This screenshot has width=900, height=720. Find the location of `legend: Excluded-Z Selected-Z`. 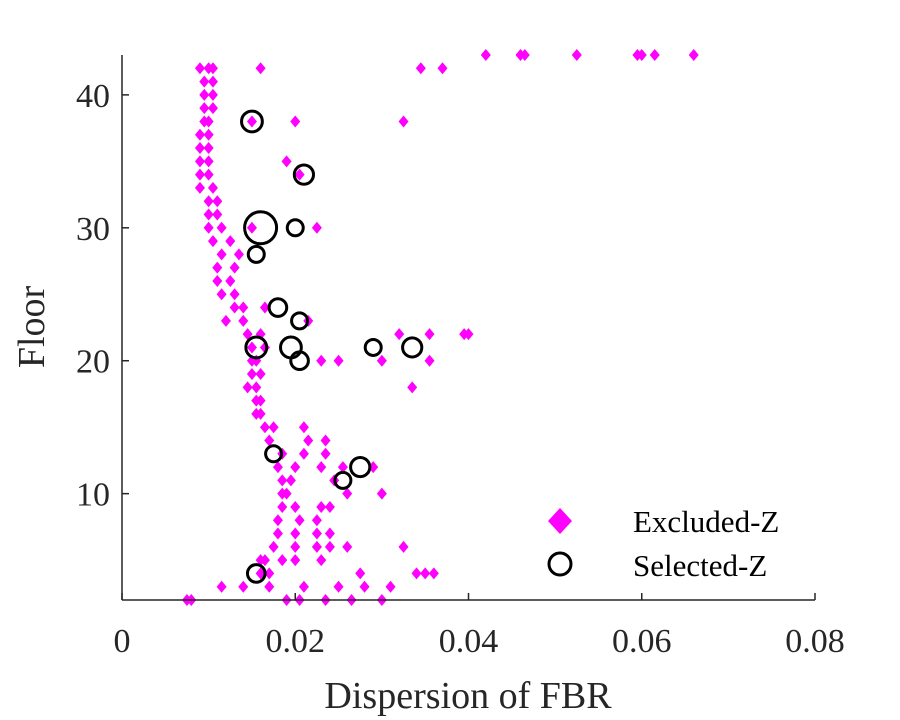

legend: Excluded-Z Selected-Z is located at coordinates (663, 543).